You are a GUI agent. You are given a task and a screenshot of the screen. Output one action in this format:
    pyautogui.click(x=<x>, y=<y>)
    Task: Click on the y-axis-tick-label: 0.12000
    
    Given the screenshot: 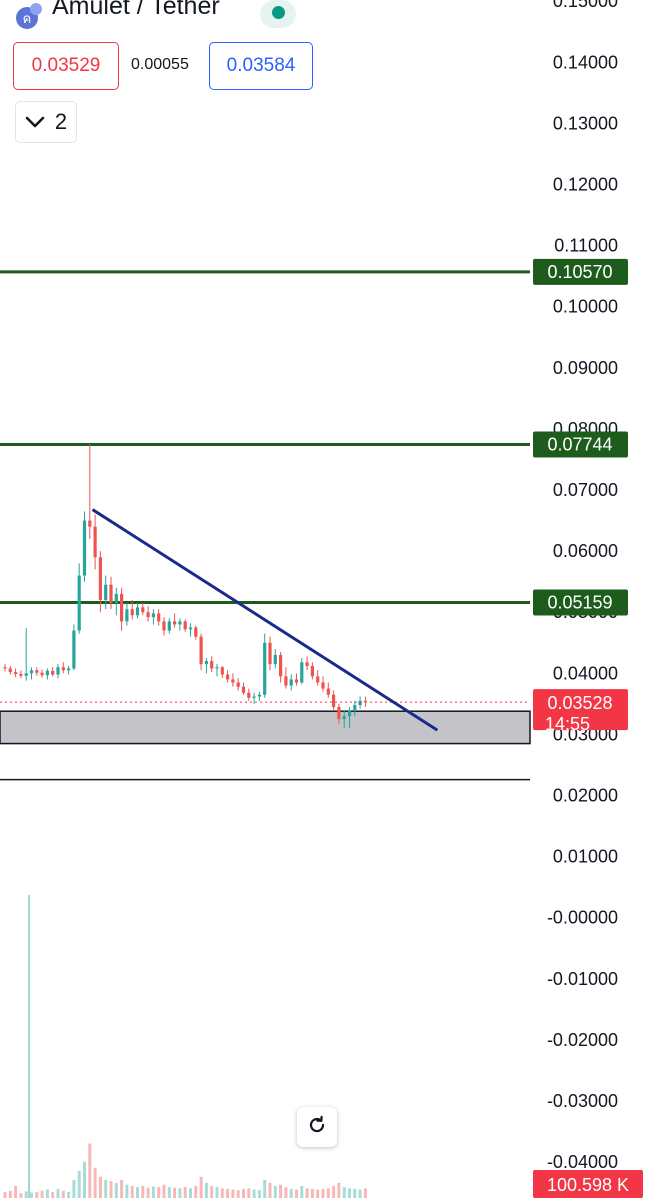 What is the action you would take?
    pyautogui.click(x=585, y=185)
    